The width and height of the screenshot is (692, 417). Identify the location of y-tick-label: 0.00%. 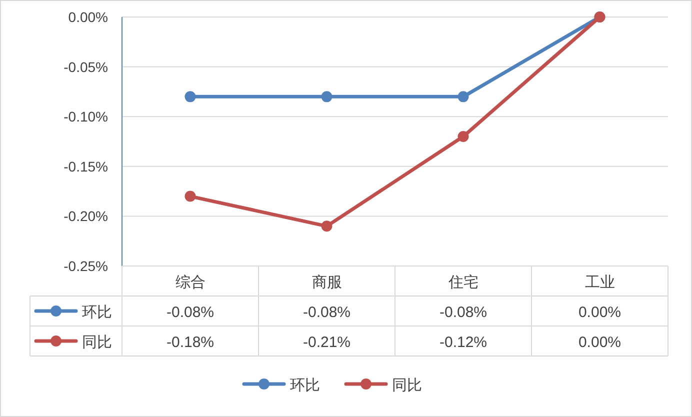
(88, 17).